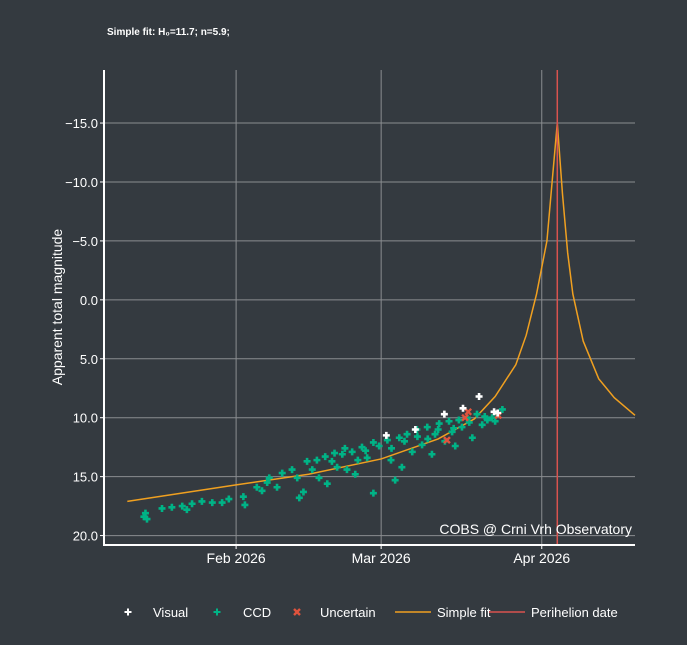 The image size is (687, 645). What do you see at coordinates (535, 529) in the screenshot?
I see `annotation-source: COBS @ Crni Vrh Observatory` at bounding box center [535, 529].